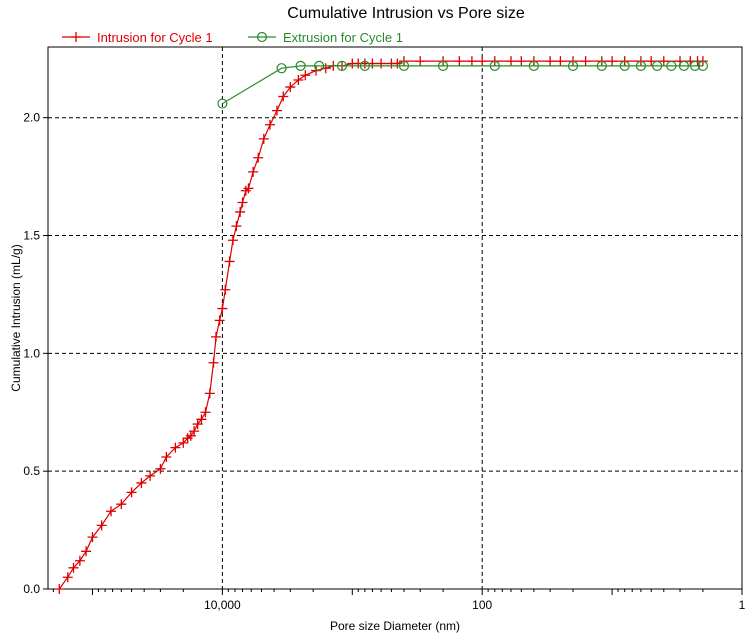 The image size is (751, 637). I want to click on legend-label-extrusion: Extrusion for Cycle 1, so click(343, 37).